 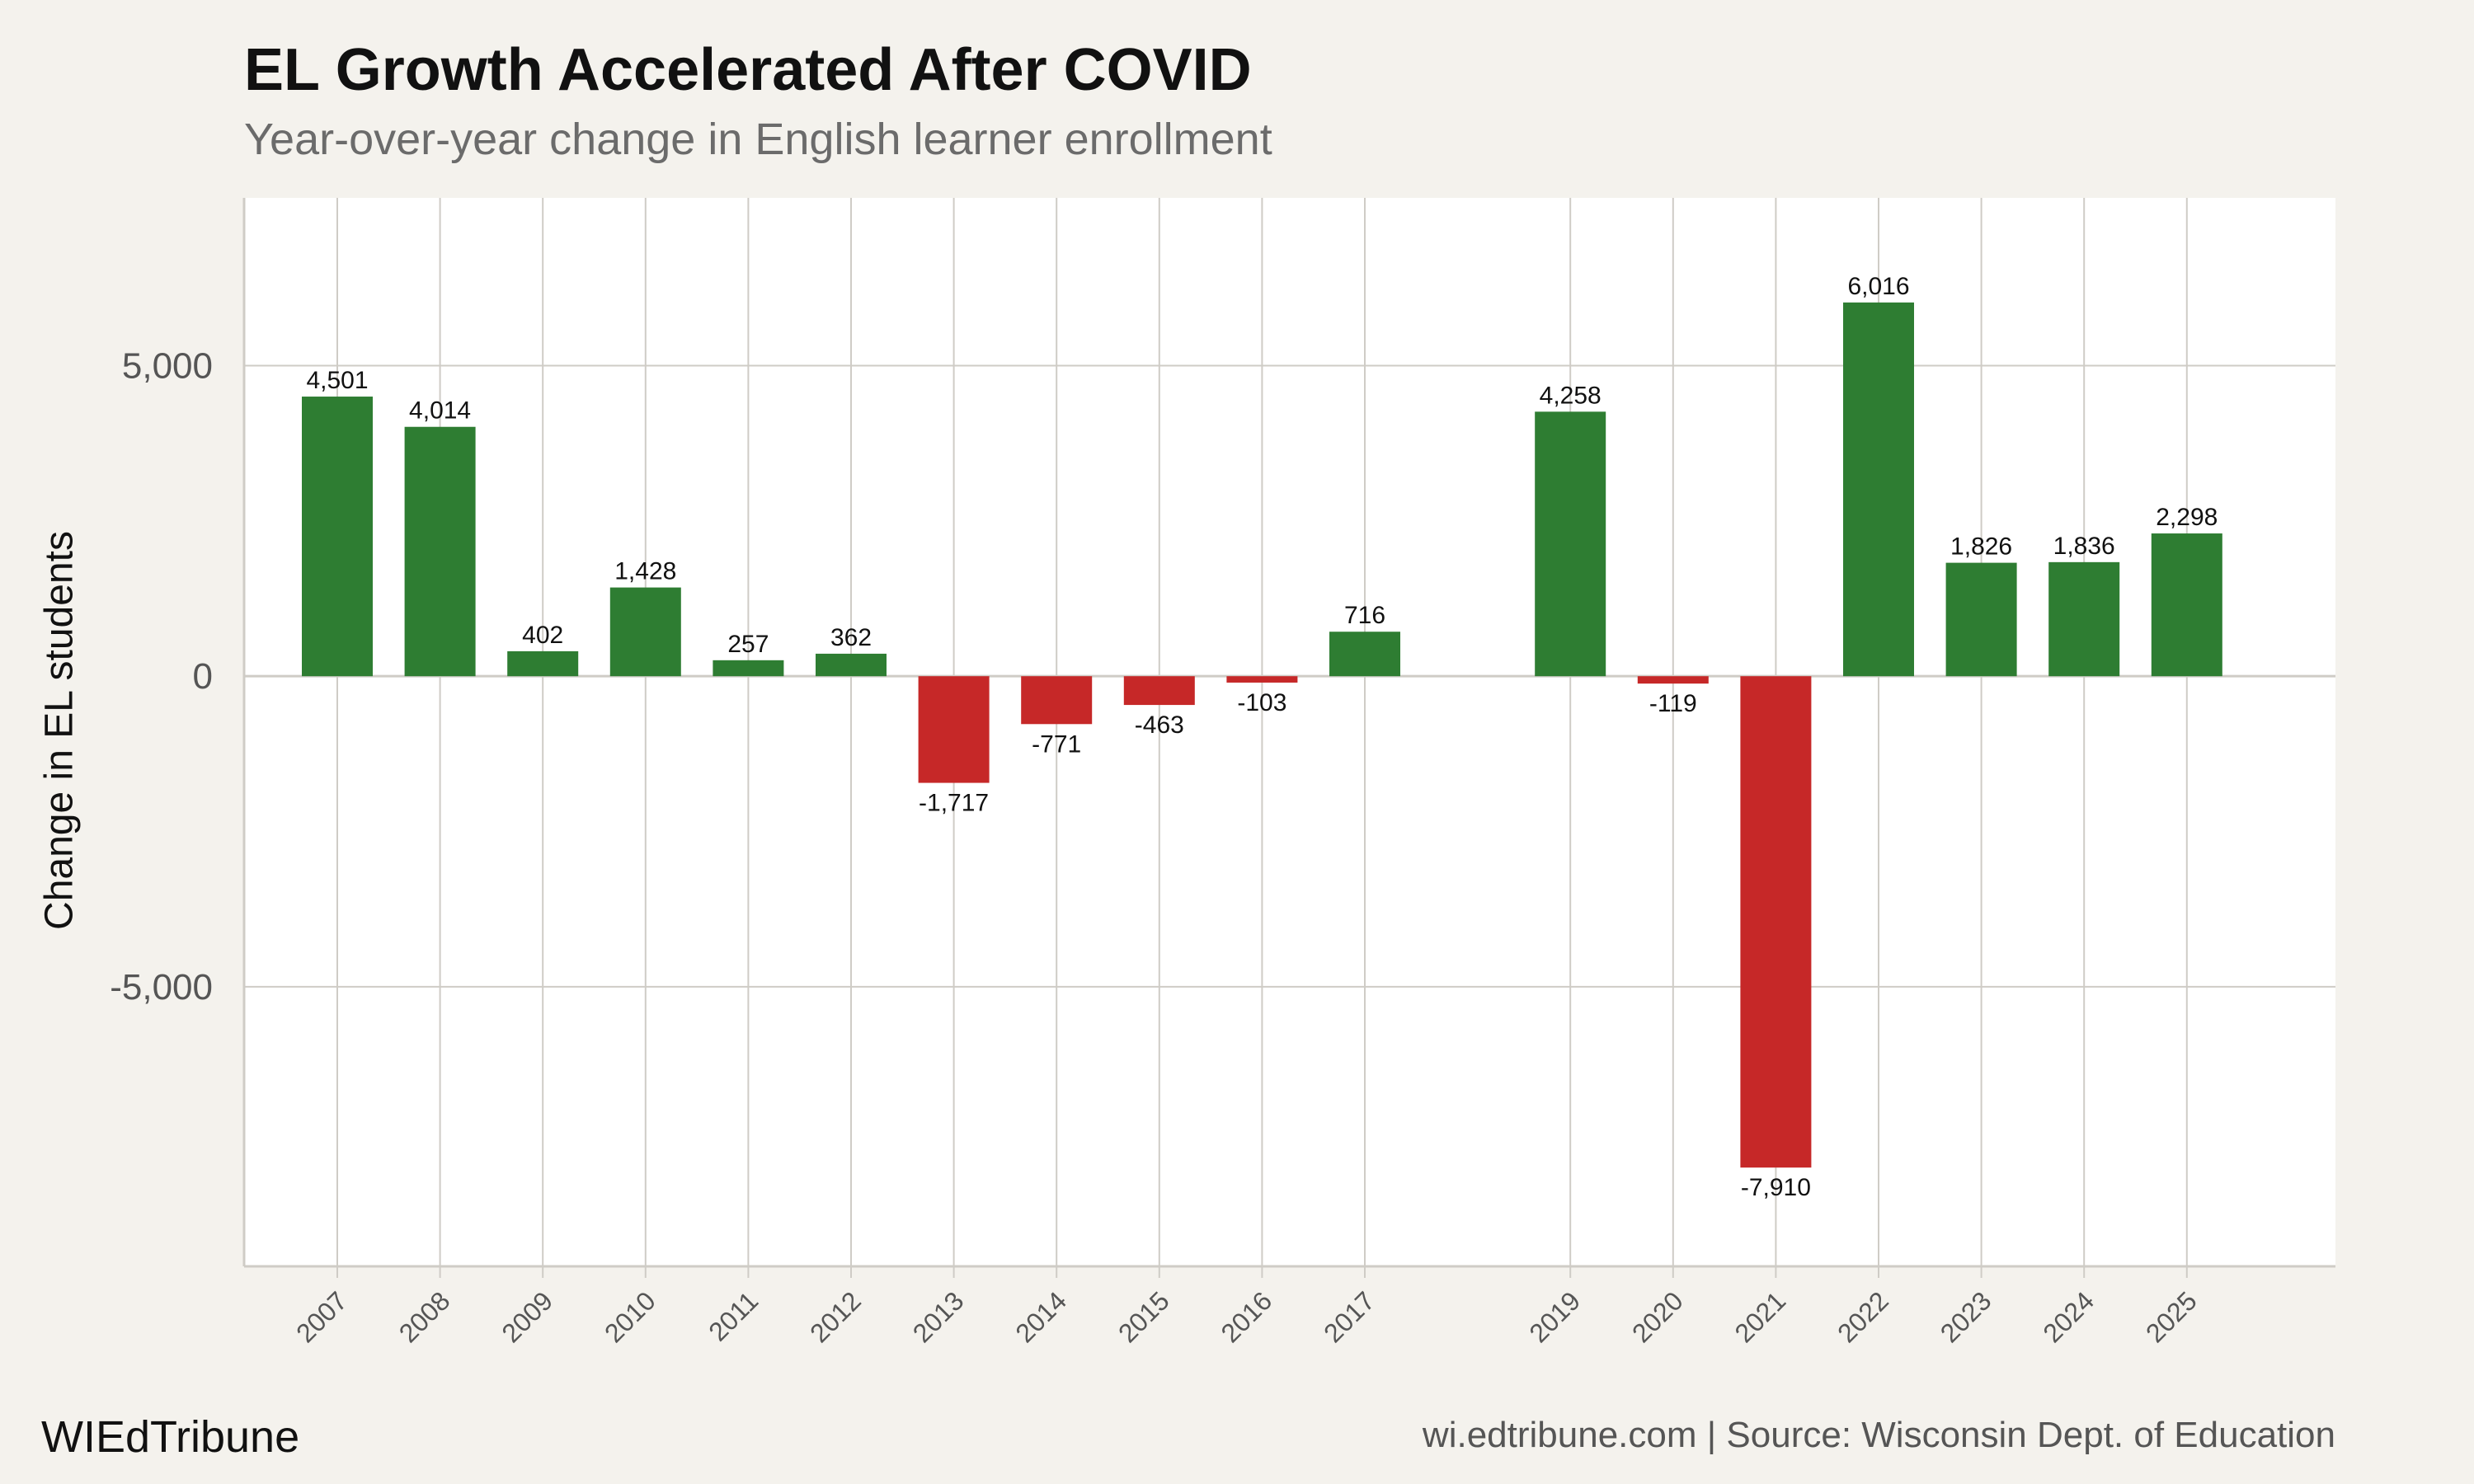 What do you see at coordinates (954, 729) in the screenshot?
I see `bar-2013` at bounding box center [954, 729].